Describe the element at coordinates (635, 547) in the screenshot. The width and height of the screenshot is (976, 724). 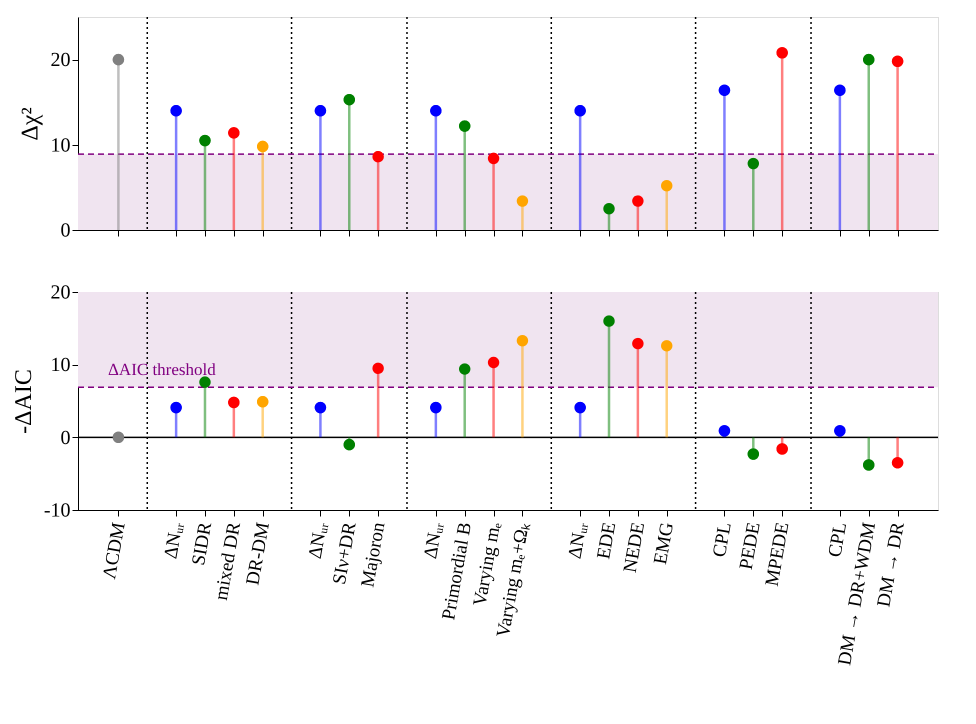
I see `x-tick-label: NEDE` at that location.